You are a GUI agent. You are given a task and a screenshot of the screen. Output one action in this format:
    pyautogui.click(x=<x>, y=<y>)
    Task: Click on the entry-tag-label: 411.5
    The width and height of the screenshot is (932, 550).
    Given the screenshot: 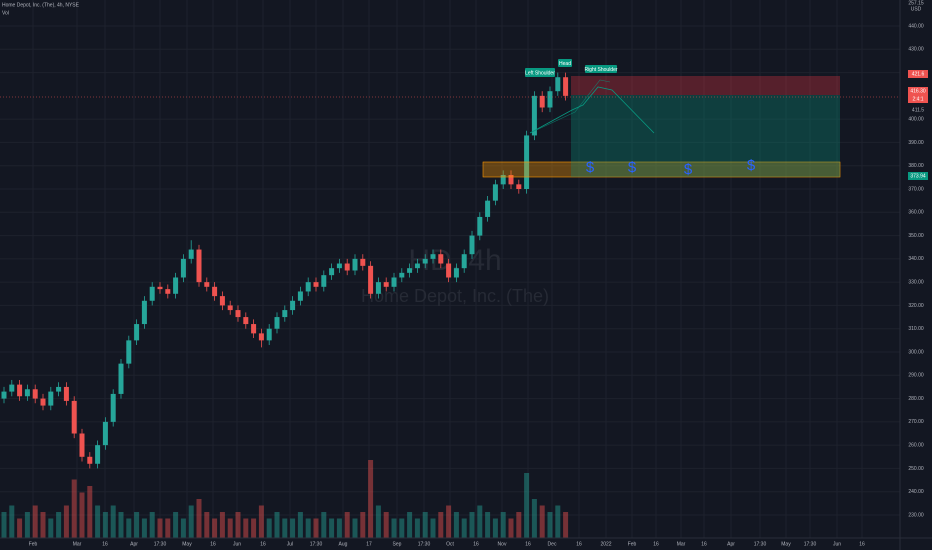 What is the action you would take?
    pyautogui.click(x=918, y=110)
    